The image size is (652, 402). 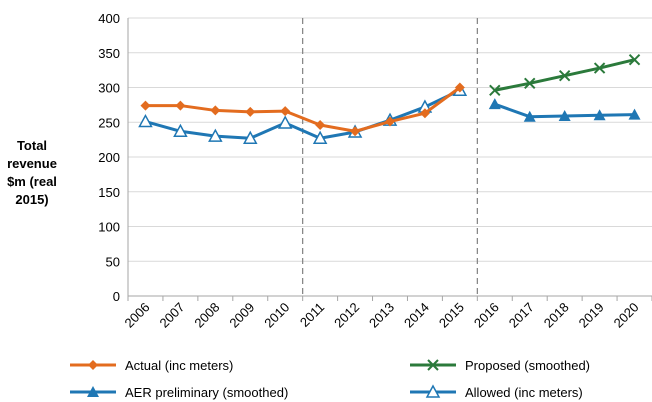 What do you see at coordinates (109, 18) in the screenshot?
I see `y-tick-label: 400` at bounding box center [109, 18].